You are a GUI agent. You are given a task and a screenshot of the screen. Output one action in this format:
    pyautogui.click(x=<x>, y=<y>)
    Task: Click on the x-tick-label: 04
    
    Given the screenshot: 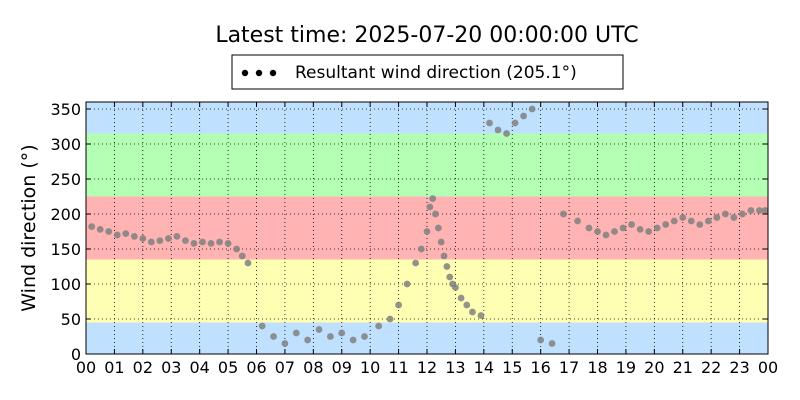 What is the action you would take?
    pyautogui.click(x=199, y=367)
    